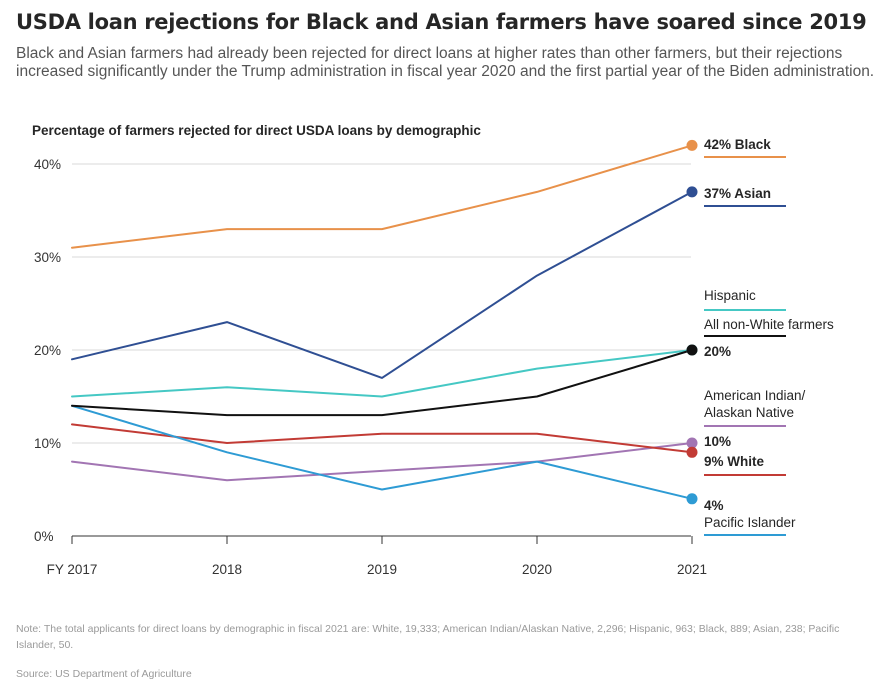  What do you see at coordinates (730, 295) in the screenshot?
I see `label-hispanic: Hispanic` at bounding box center [730, 295].